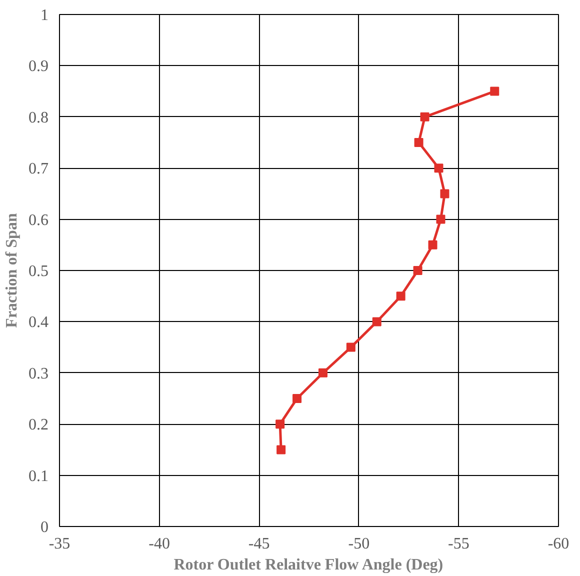  What do you see at coordinates (309, 565) in the screenshot?
I see `x-axis-title: Rotor Outlet Relaitve Flow Angle (Deg)` at bounding box center [309, 565].